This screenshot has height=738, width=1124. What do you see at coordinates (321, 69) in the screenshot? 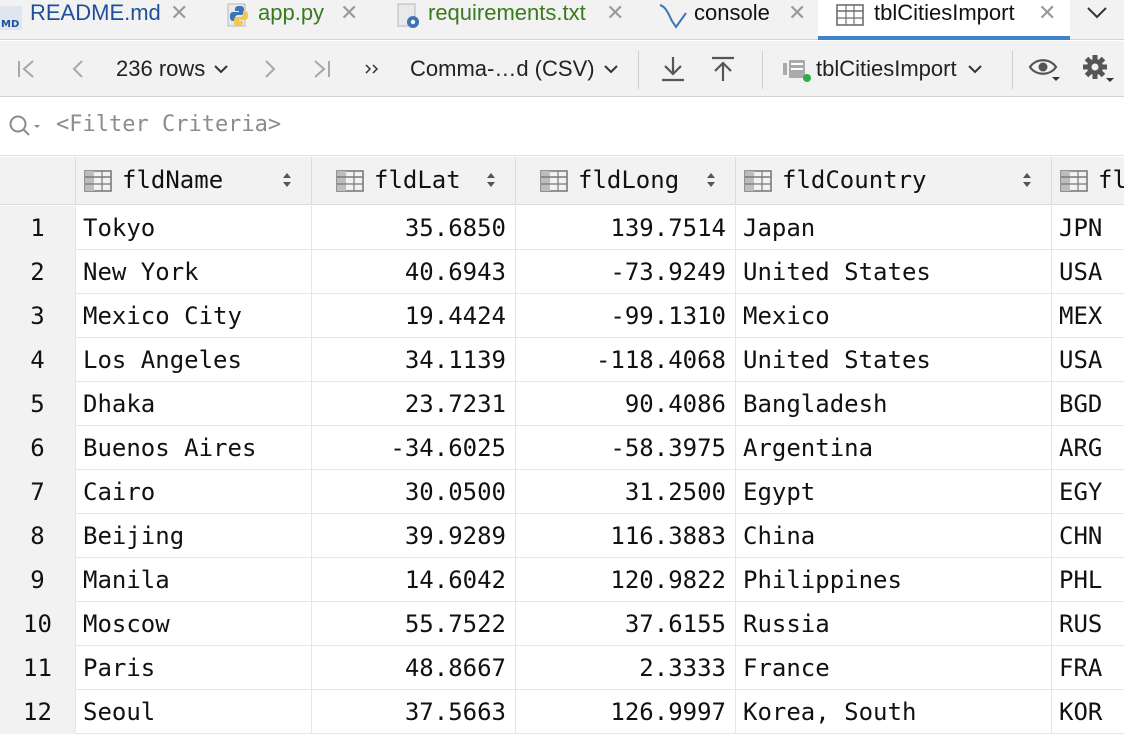
I see `last-page-button` at bounding box center [321, 69].